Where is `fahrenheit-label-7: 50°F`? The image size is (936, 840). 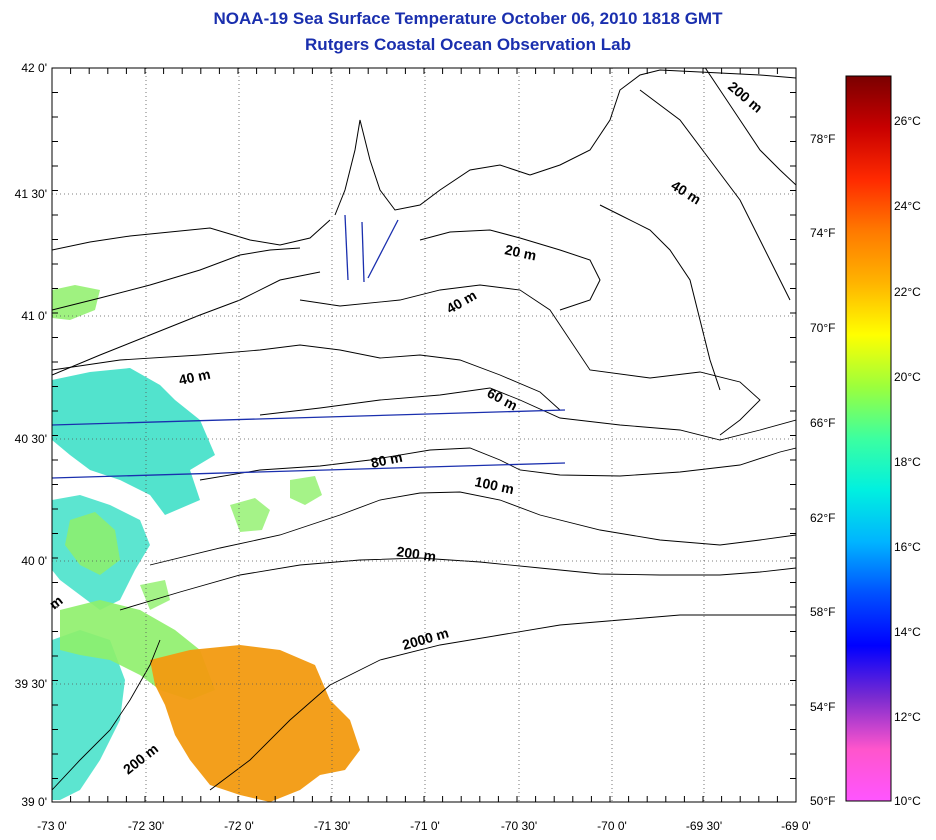 fahrenheit-label-7: 50°F is located at coordinates (822, 801).